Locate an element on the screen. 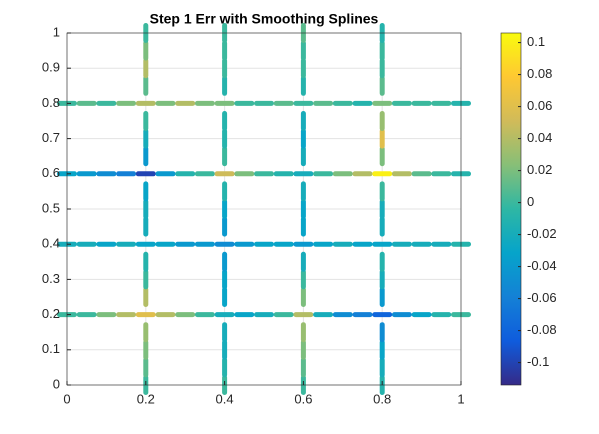  y-tick-label: 0.8 is located at coordinates (51, 102).